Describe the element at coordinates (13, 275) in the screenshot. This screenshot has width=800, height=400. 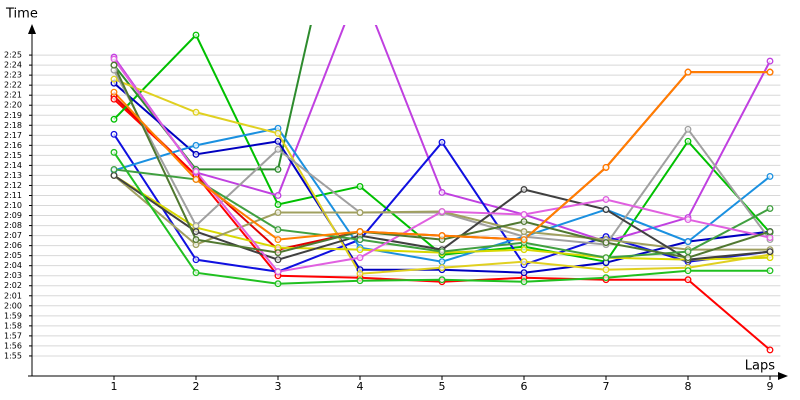
I see `y-tick-label: 2:03` at that location.